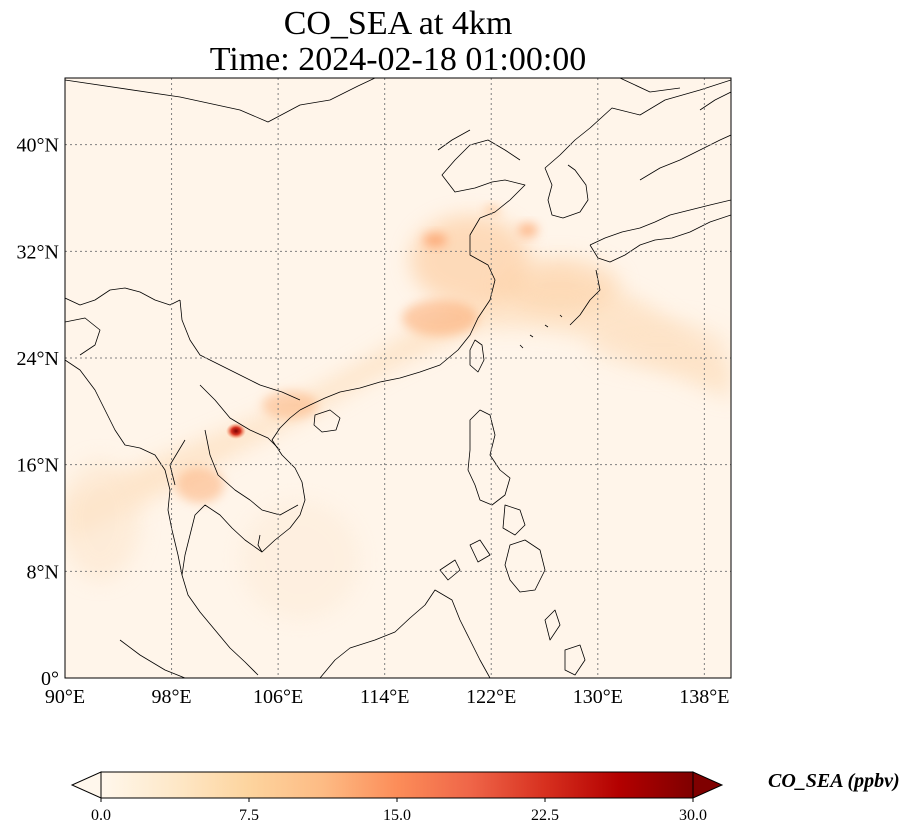 The height and width of the screenshot is (836, 916). I want to click on co-plume-east-sea, so click(560, 285).